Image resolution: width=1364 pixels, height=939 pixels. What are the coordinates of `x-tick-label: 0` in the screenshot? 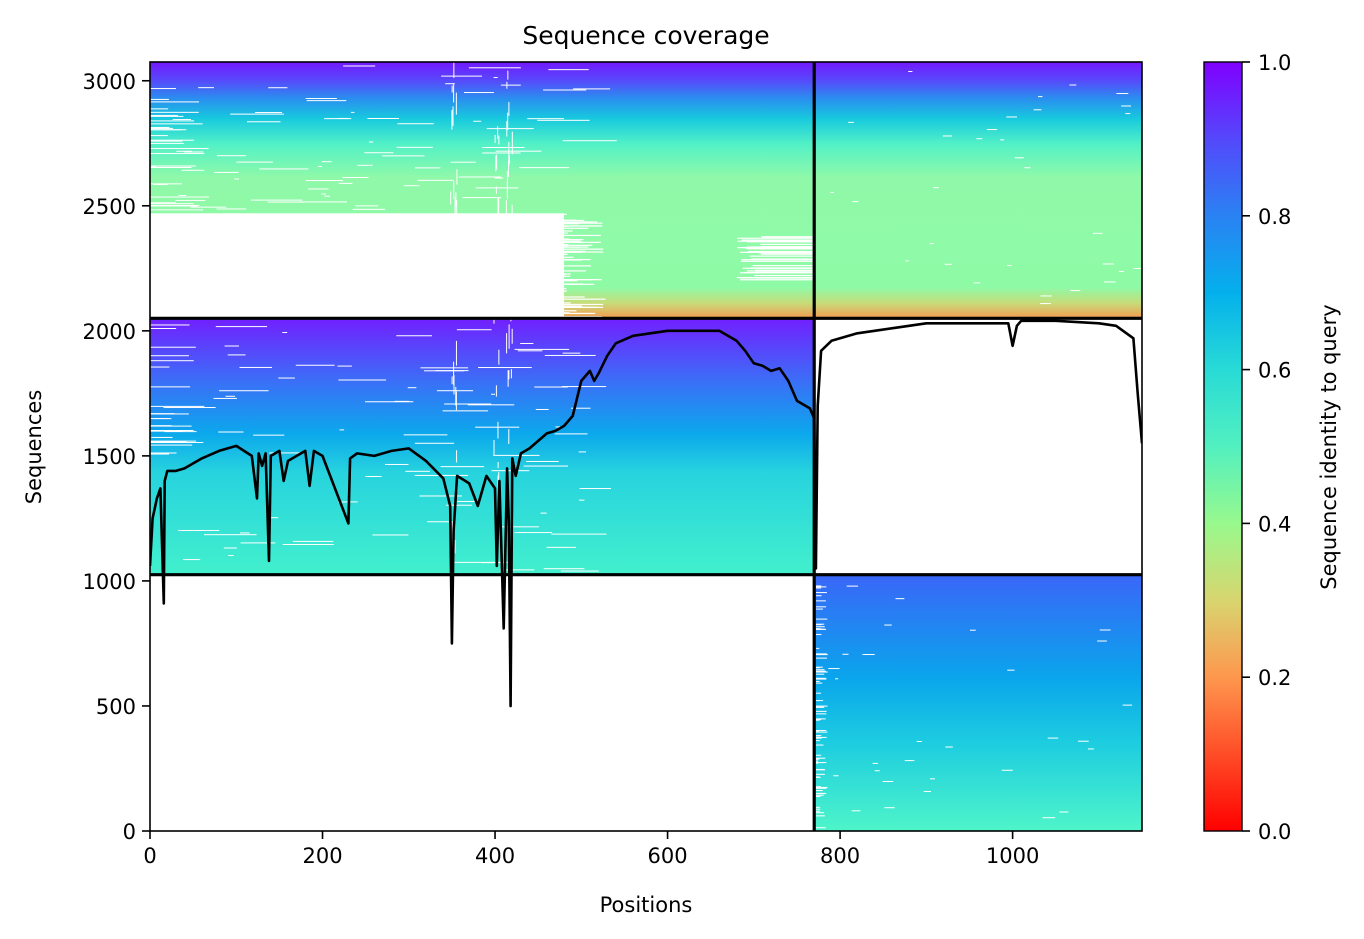 It's located at (149, 856).